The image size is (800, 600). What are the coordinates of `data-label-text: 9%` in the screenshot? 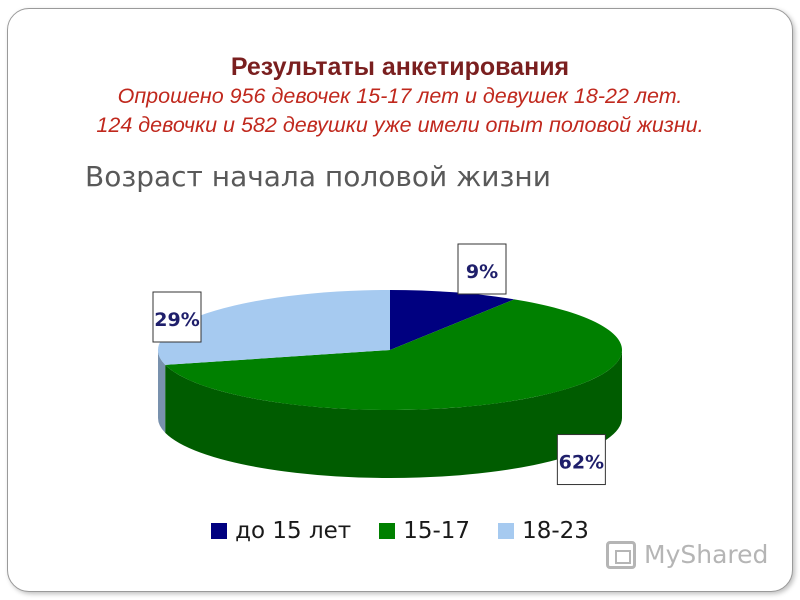 It's located at (482, 272).